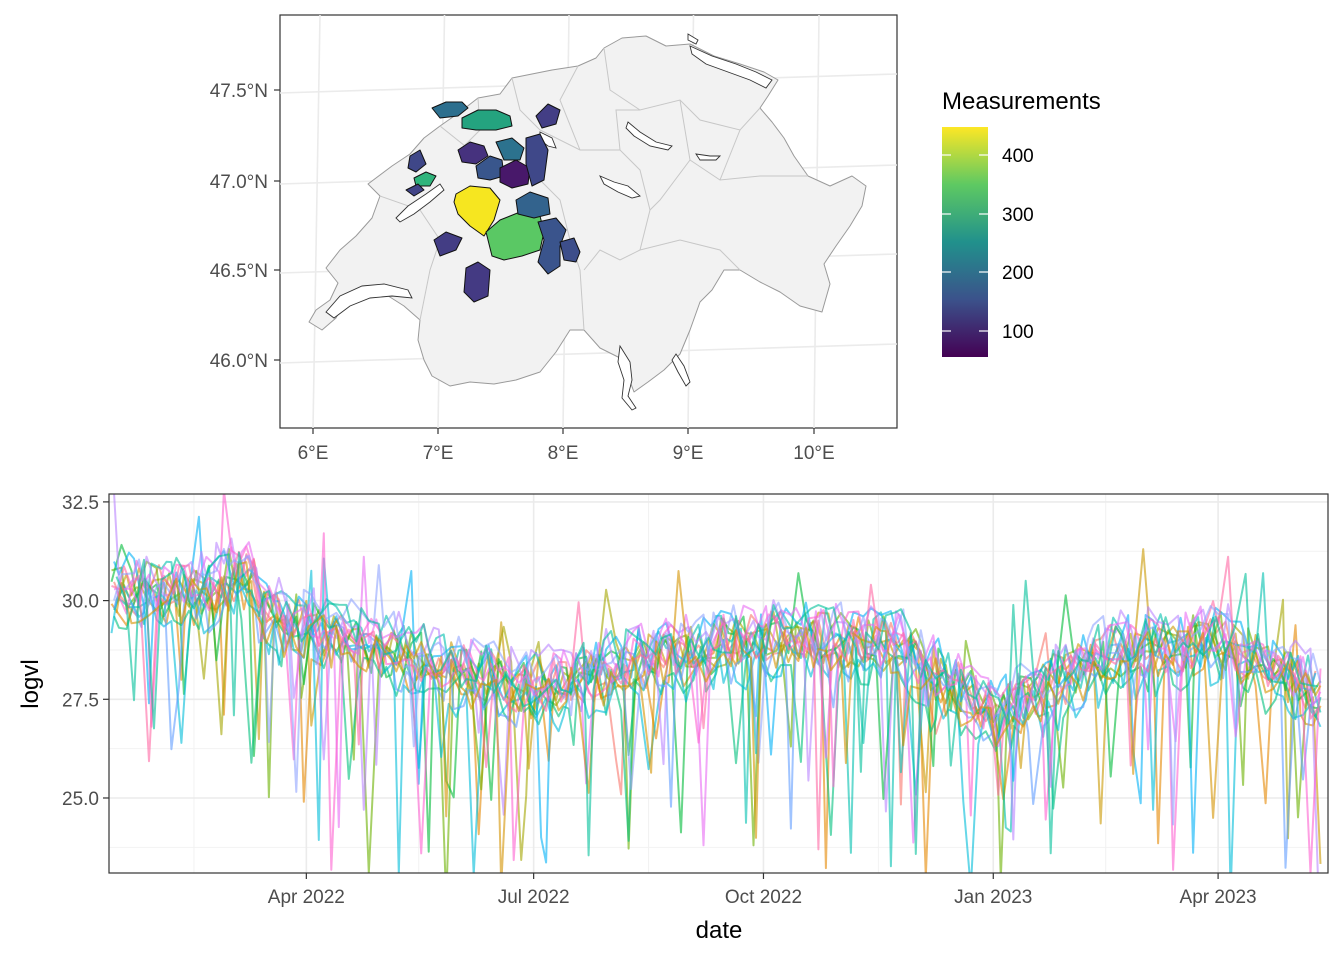 Image resolution: width=1344 pixels, height=960 pixels. What do you see at coordinates (85, 651) in the screenshot?
I see `line-y-ticks: 25.0 27.5 30.0 32.5` at bounding box center [85, 651].